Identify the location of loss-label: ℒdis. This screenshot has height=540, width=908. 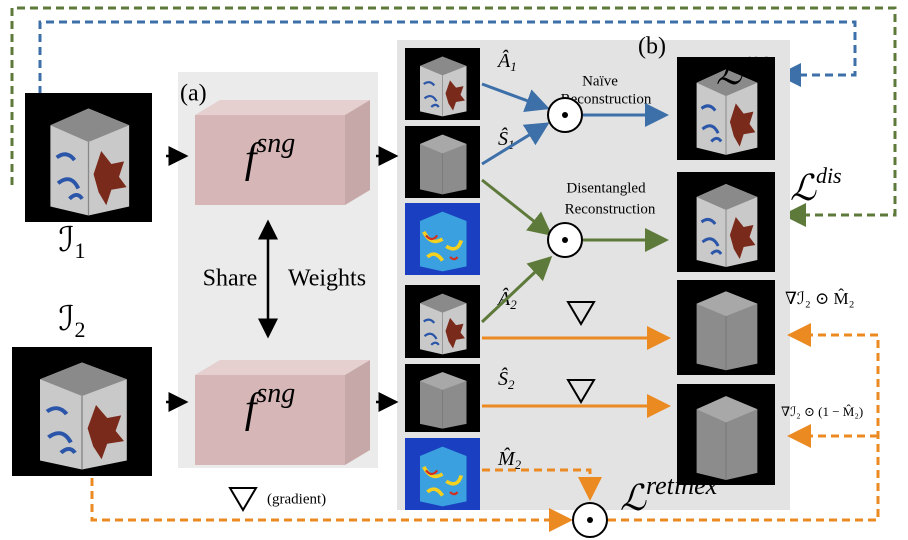
(816, 185).